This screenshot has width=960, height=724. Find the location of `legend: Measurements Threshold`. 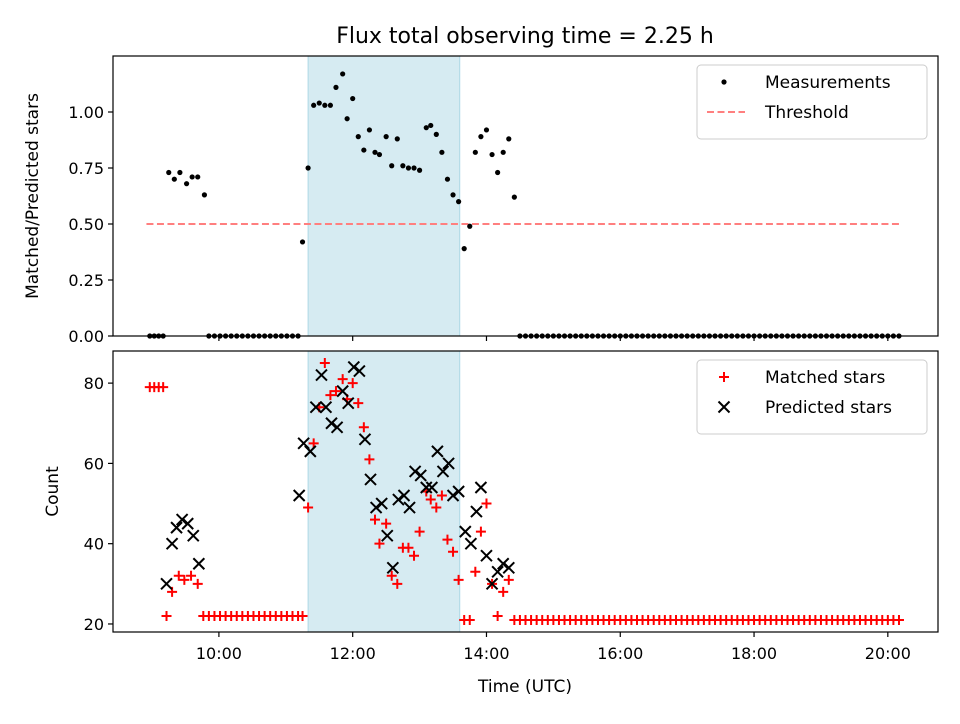

legend: Measurements Threshold is located at coordinates (812, 102).